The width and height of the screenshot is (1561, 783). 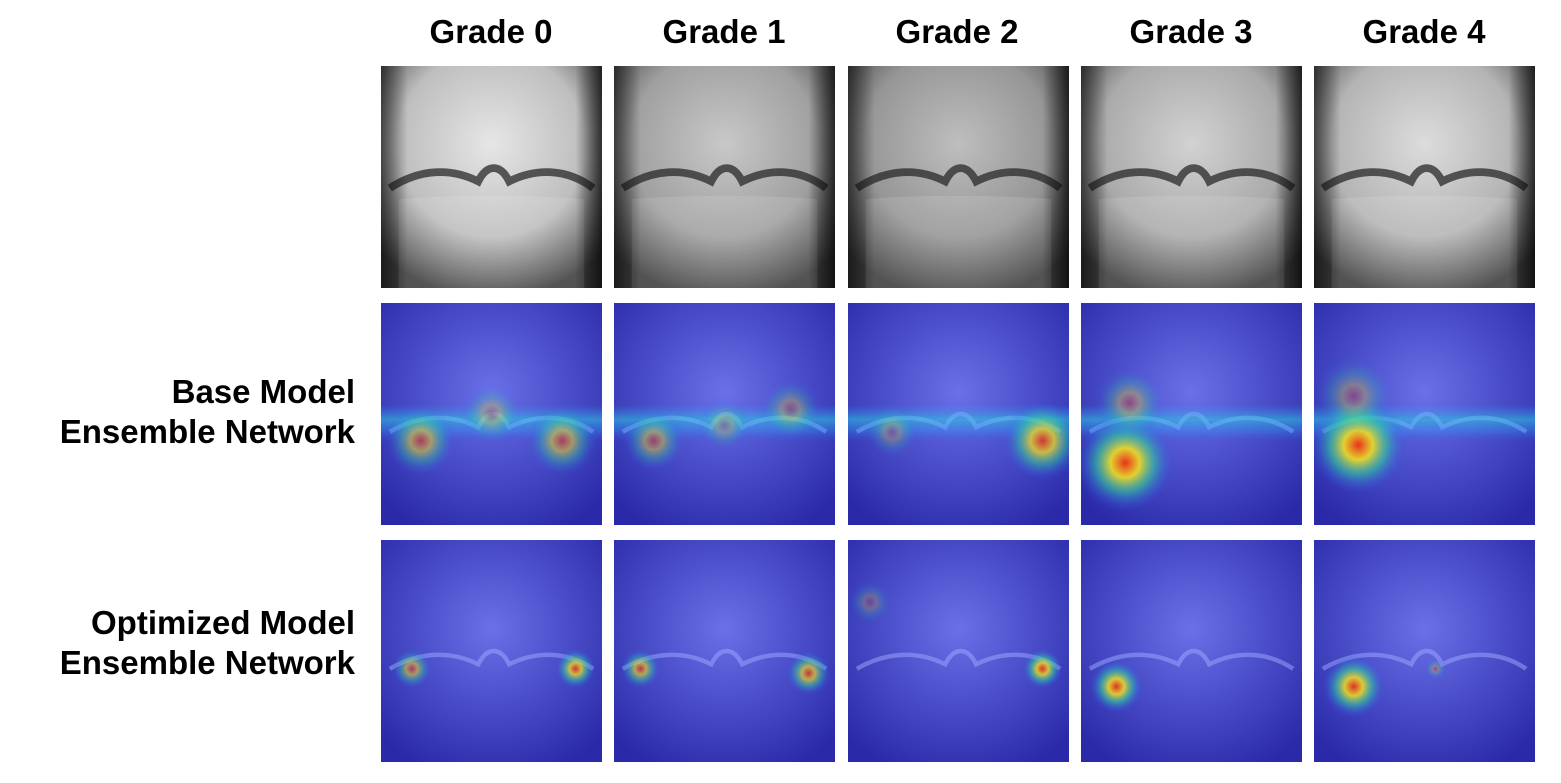 What do you see at coordinates (177, 643) in the screenshot?
I see `row-label-optimized-model: Optimized Model Ensemble Network` at bounding box center [177, 643].